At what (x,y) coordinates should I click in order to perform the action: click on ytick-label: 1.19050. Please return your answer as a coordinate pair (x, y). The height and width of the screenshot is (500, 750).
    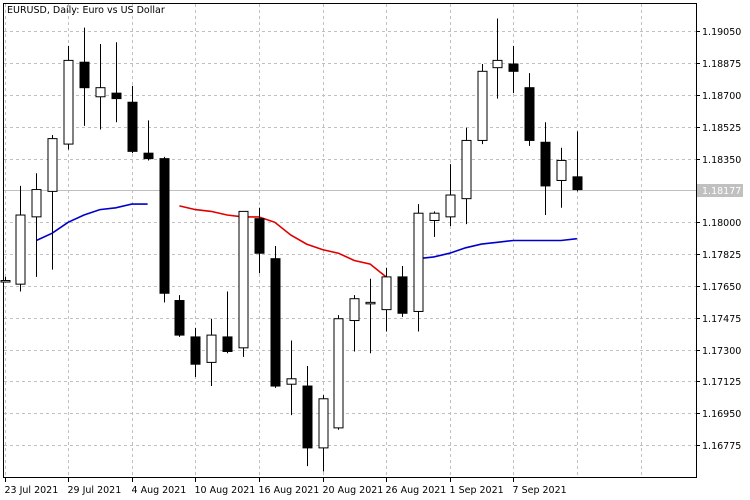
    Looking at the image, I should click on (721, 32).